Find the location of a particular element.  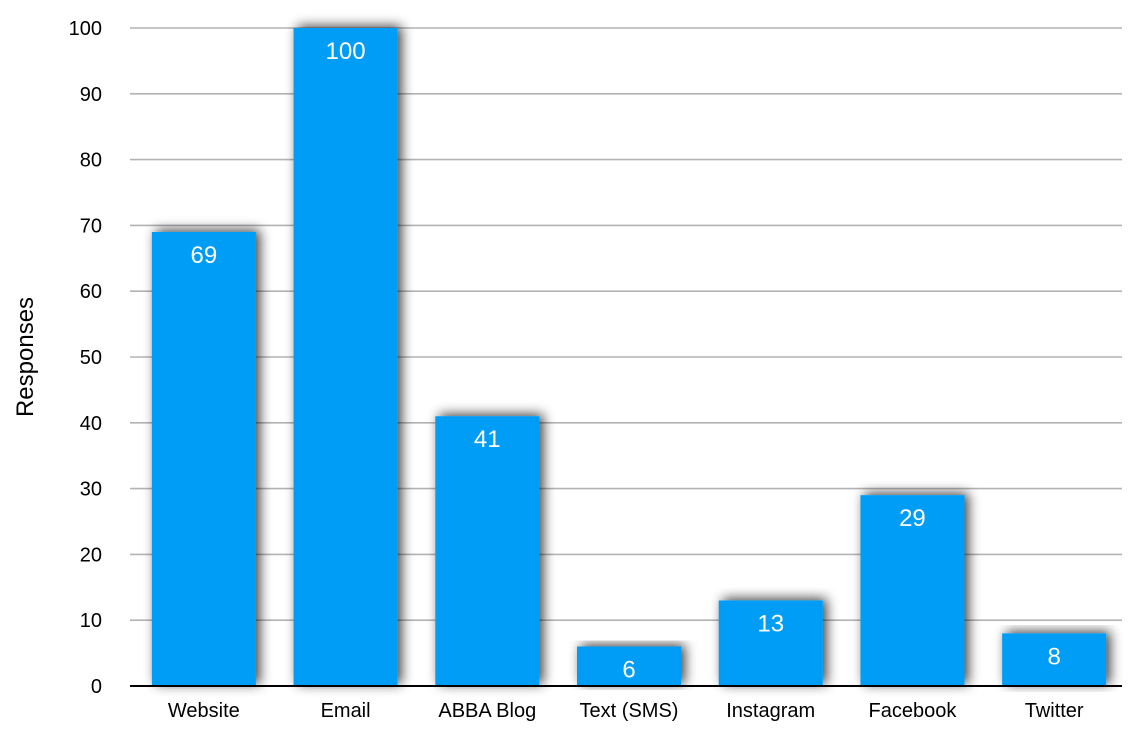

y-tick-label: 90 is located at coordinates (91, 95).